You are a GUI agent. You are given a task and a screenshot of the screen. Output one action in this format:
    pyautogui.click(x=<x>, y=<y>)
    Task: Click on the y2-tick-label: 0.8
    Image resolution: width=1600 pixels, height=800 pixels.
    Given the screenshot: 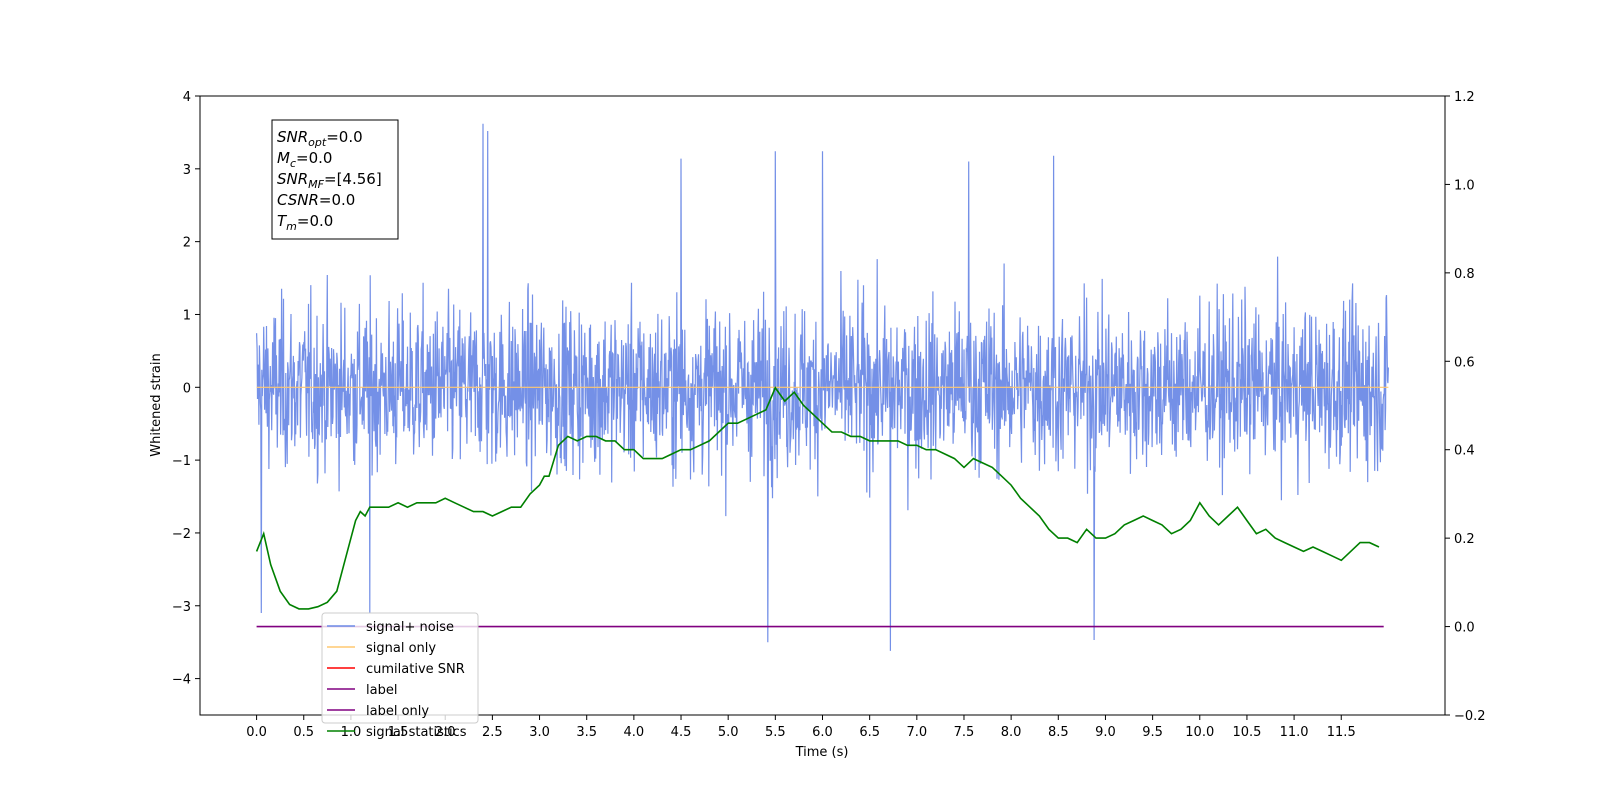 What is the action you would take?
    pyautogui.click(x=1464, y=274)
    